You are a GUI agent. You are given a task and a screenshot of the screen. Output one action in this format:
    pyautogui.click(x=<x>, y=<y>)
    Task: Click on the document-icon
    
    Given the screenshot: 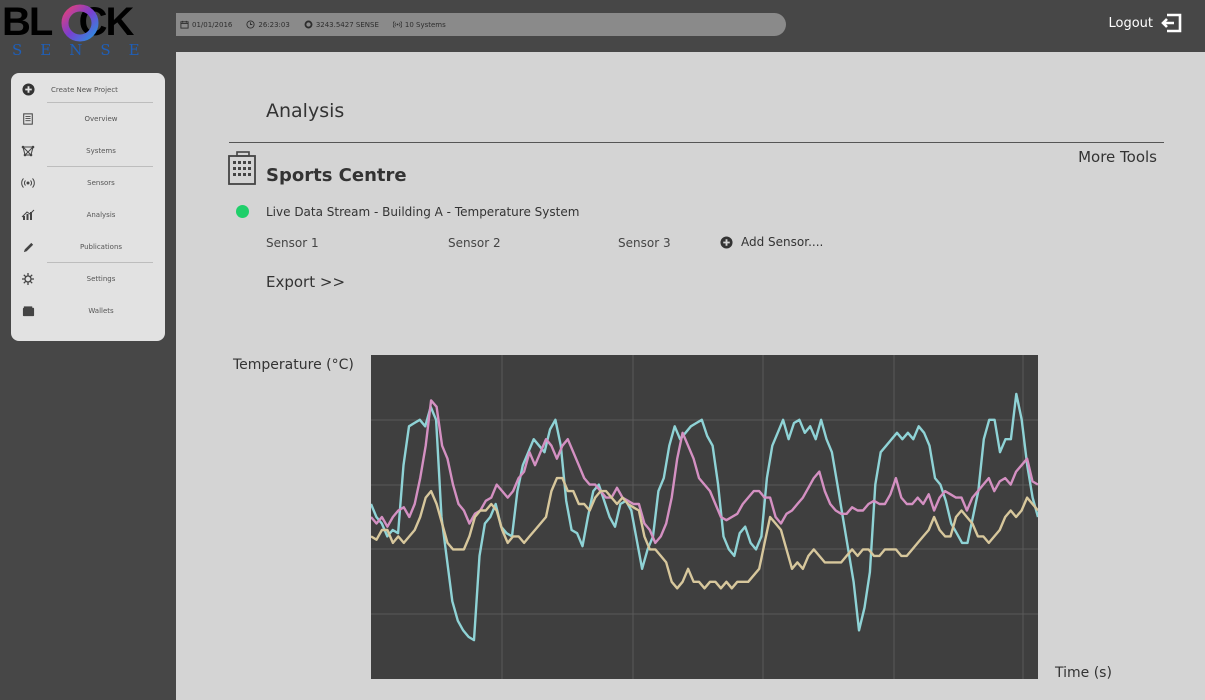 What is the action you would take?
    pyautogui.click(x=28, y=119)
    